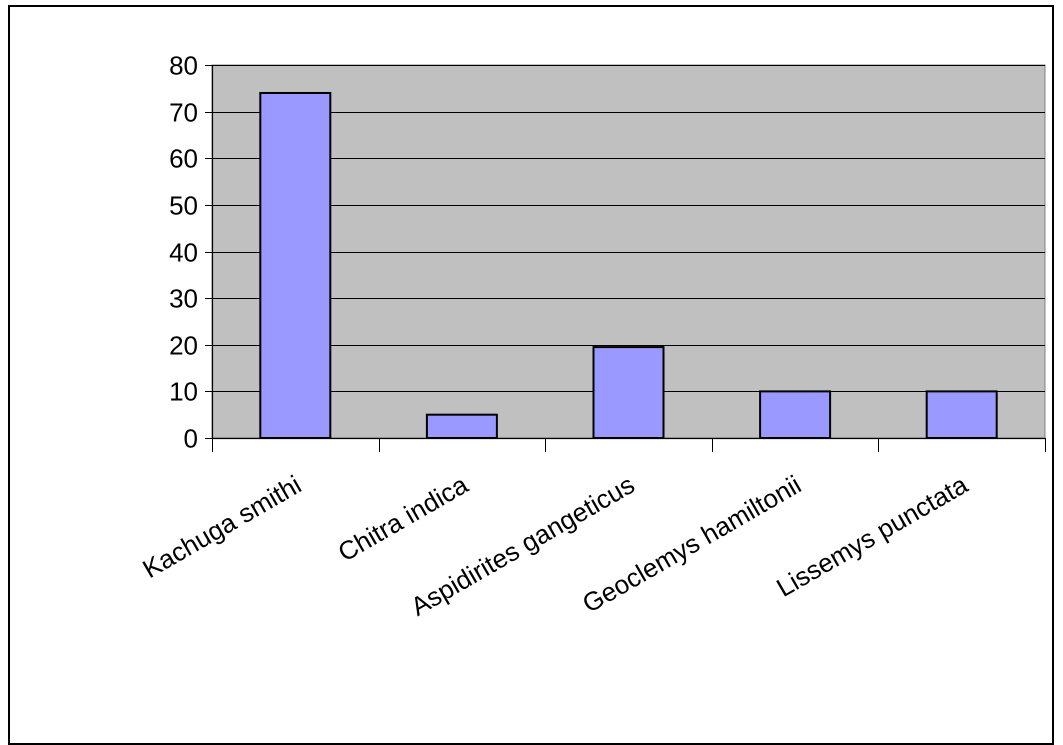  What do you see at coordinates (221, 526) in the screenshot?
I see `x-tick-label: Kachuga smithi` at bounding box center [221, 526].